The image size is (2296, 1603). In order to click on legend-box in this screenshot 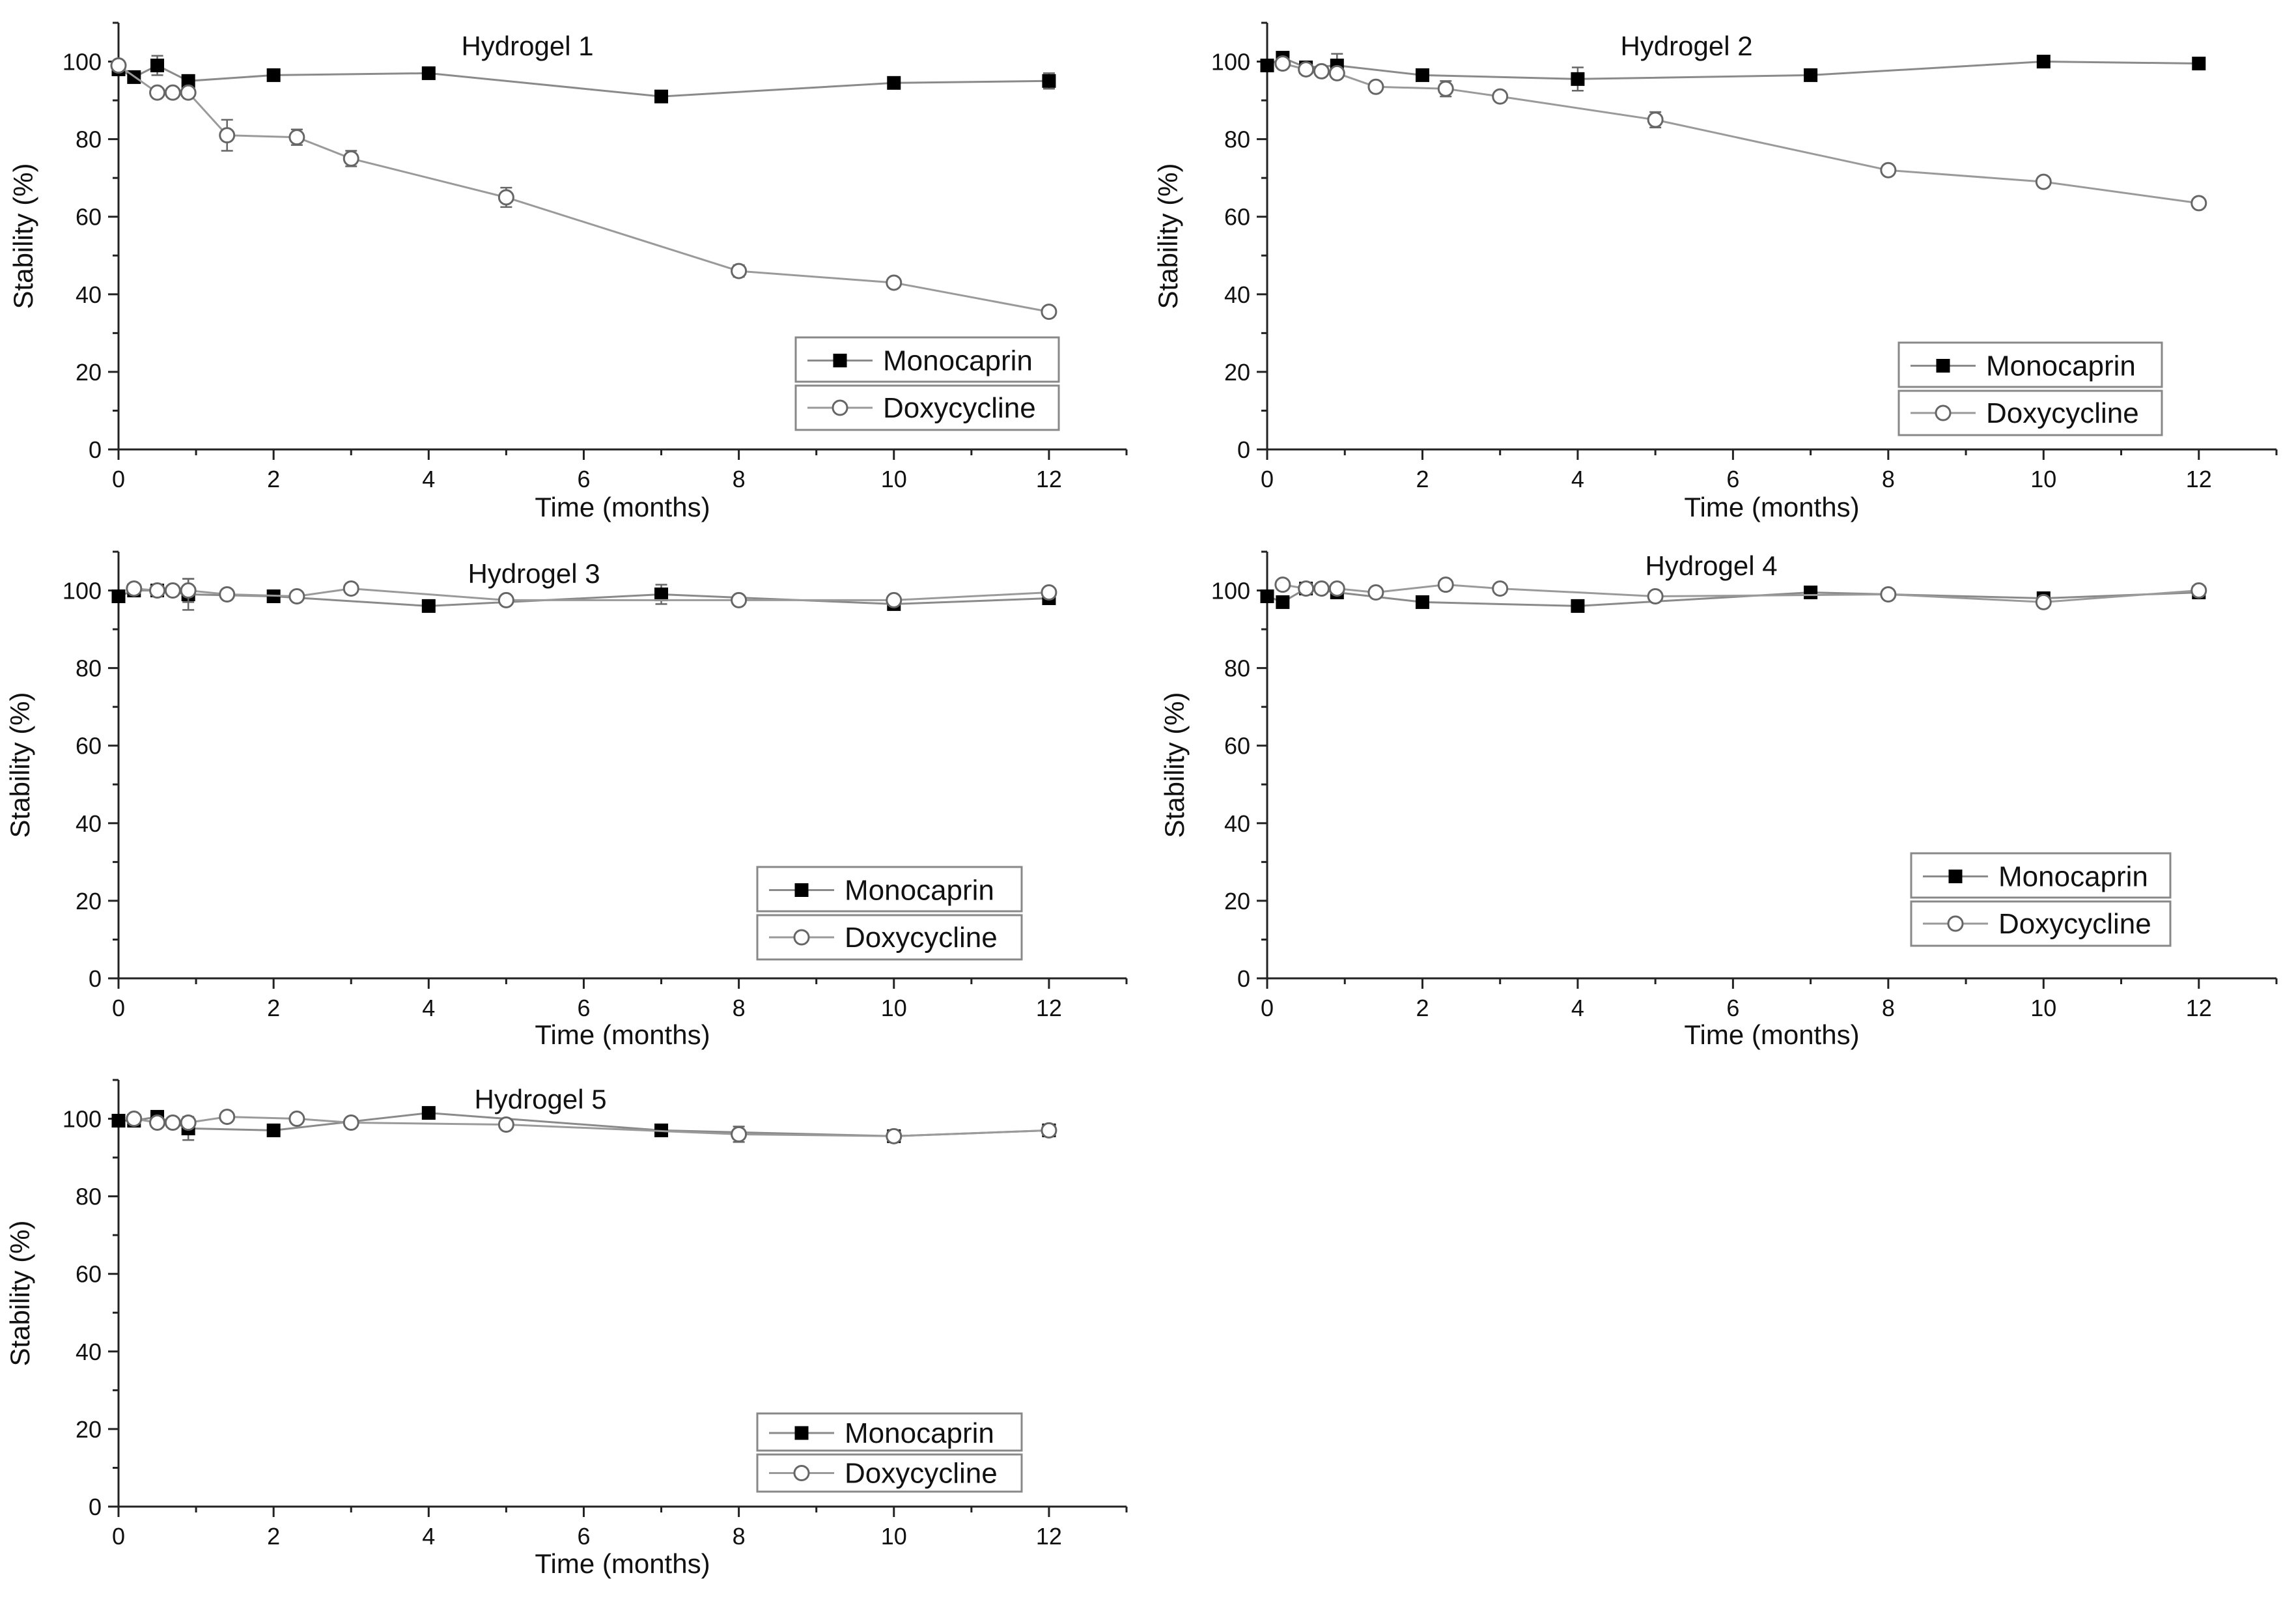, I will do `click(927, 408)`.